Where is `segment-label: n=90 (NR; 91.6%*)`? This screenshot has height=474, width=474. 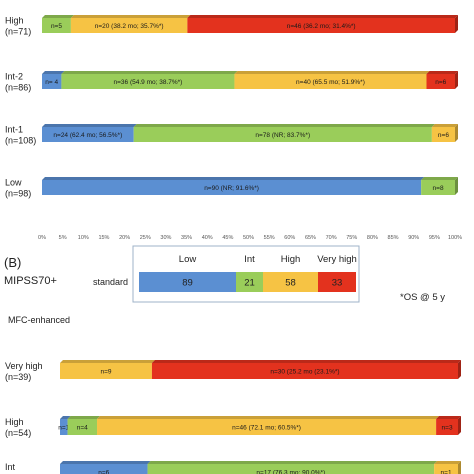
segment-label: n=90 (NR; 91.6%*) is located at coordinates (231, 188).